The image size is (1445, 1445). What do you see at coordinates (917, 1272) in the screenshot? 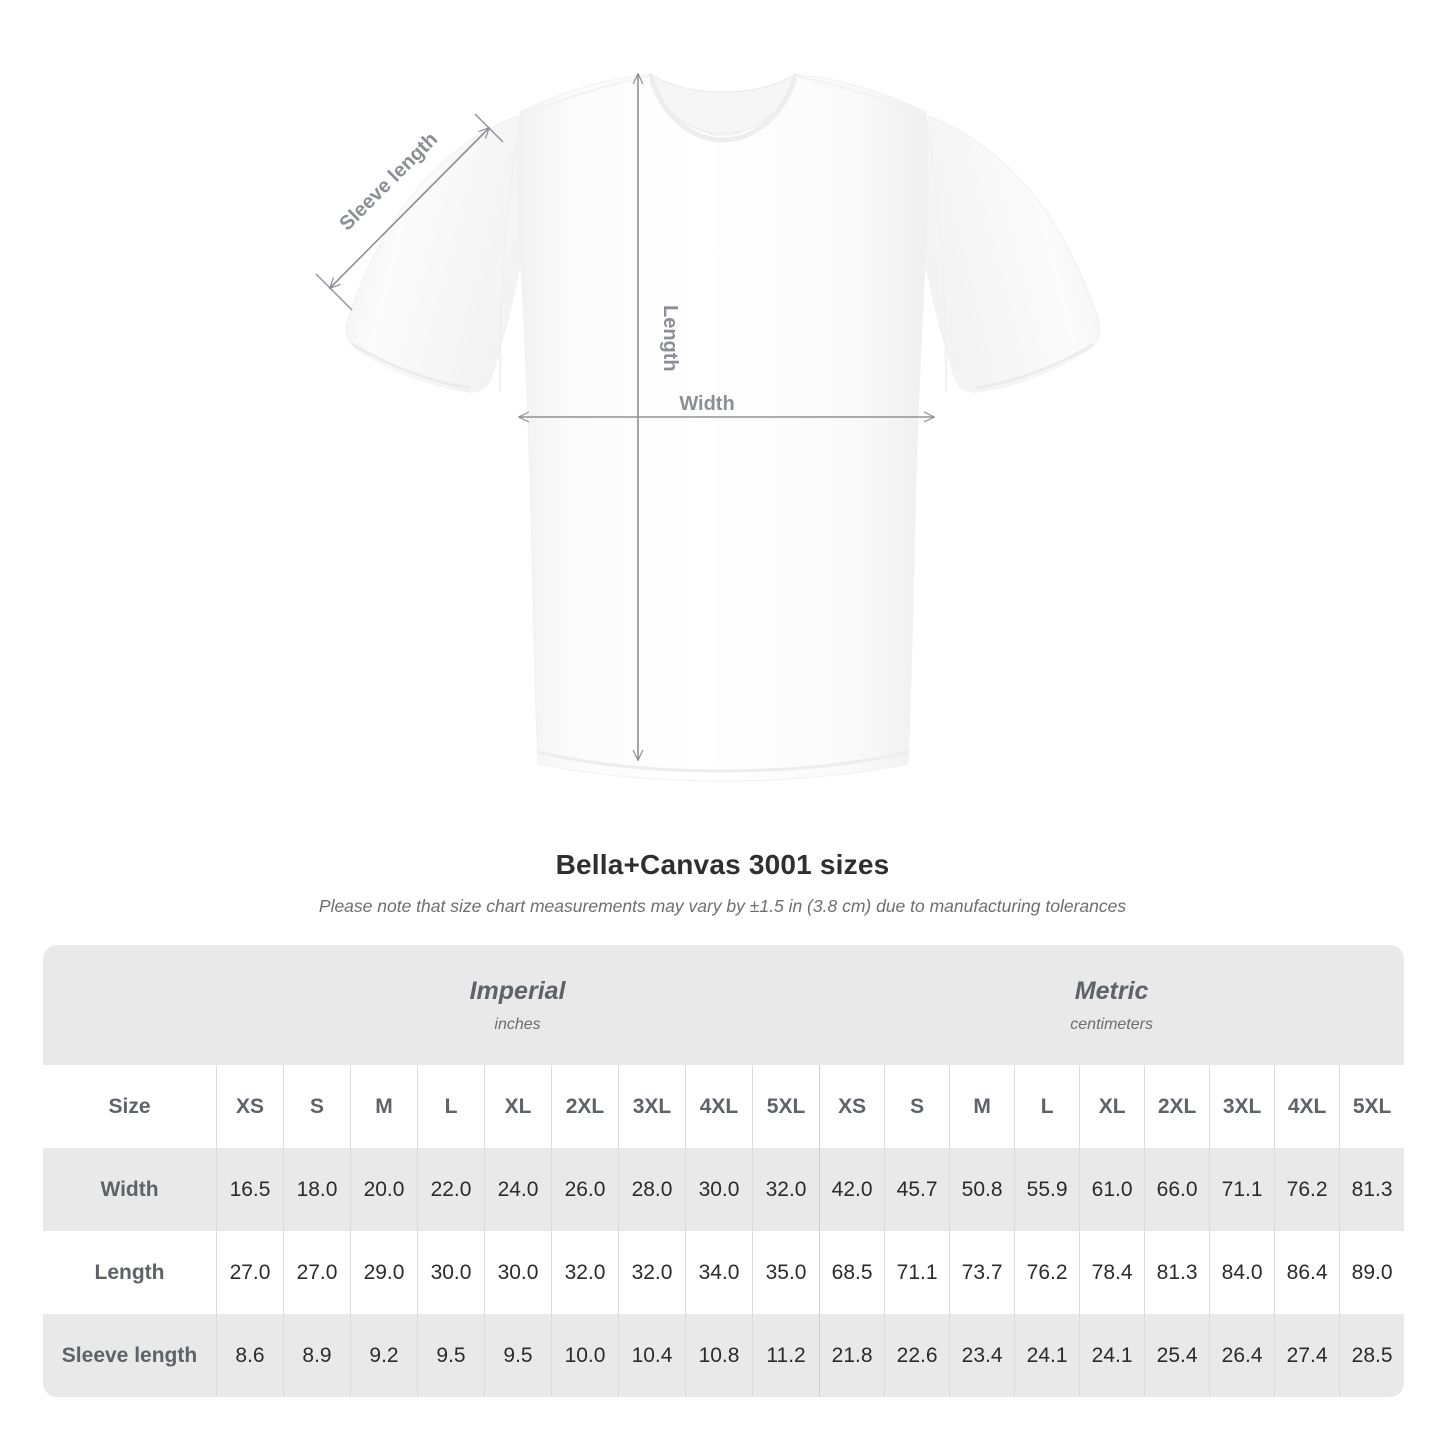
I see `cell-length-metric-s: 71.1` at bounding box center [917, 1272].